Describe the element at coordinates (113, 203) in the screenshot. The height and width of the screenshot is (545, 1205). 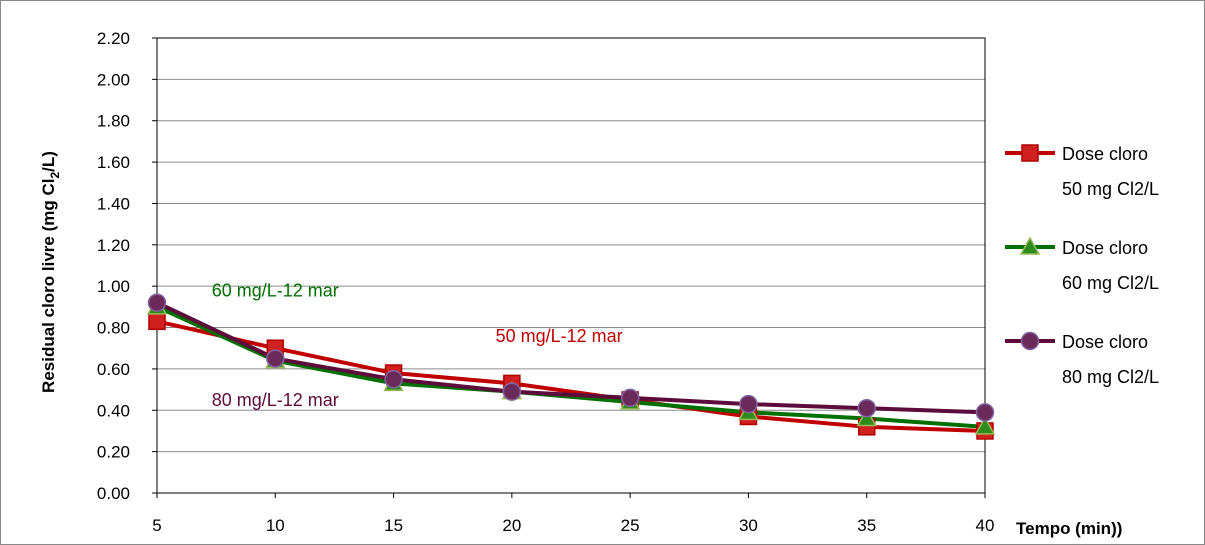
I see `y-tick-label: 1.40` at that location.